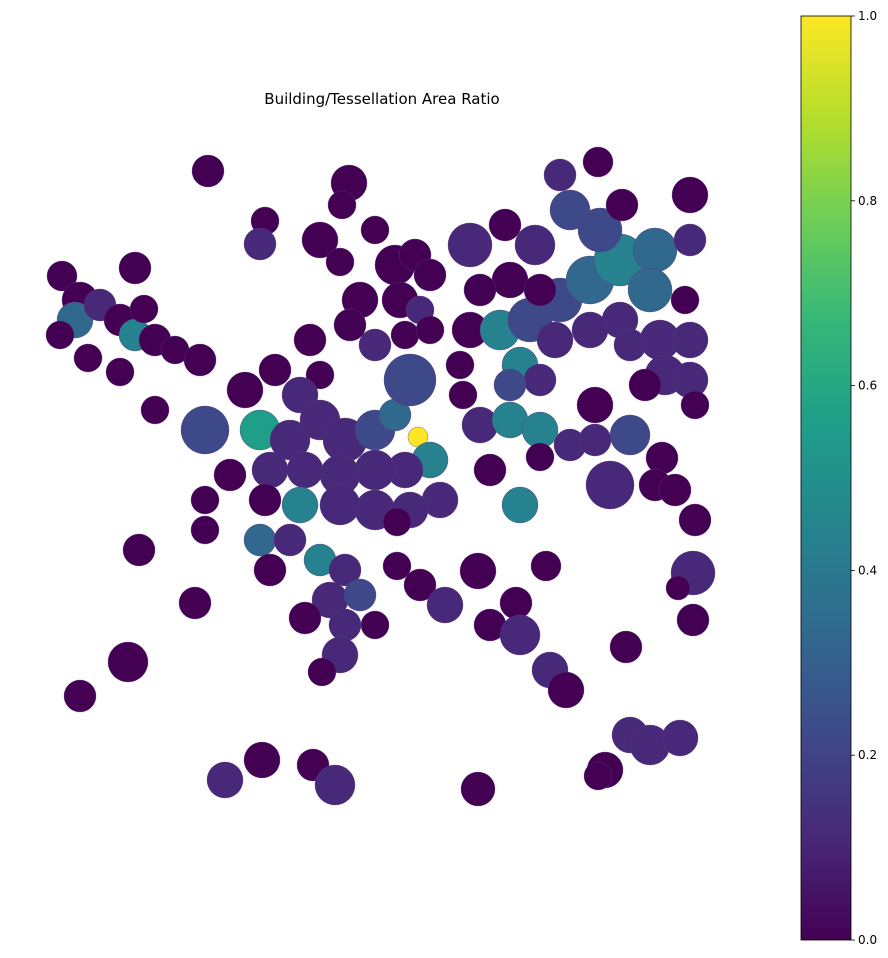 The image size is (888, 958). I want to click on colorbar-tick-label: 0.2, so click(867, 755).